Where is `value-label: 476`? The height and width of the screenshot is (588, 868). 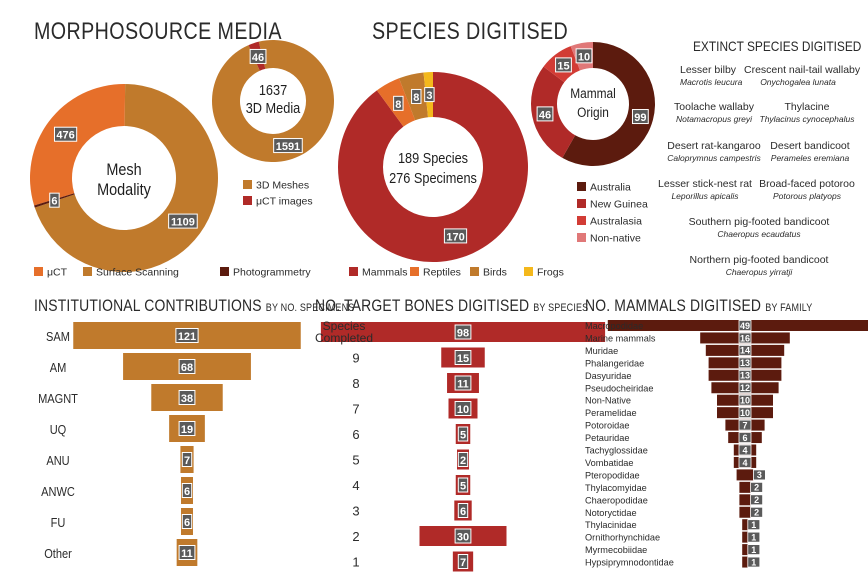
value-label: 476 is located at coordinates (65, 136).